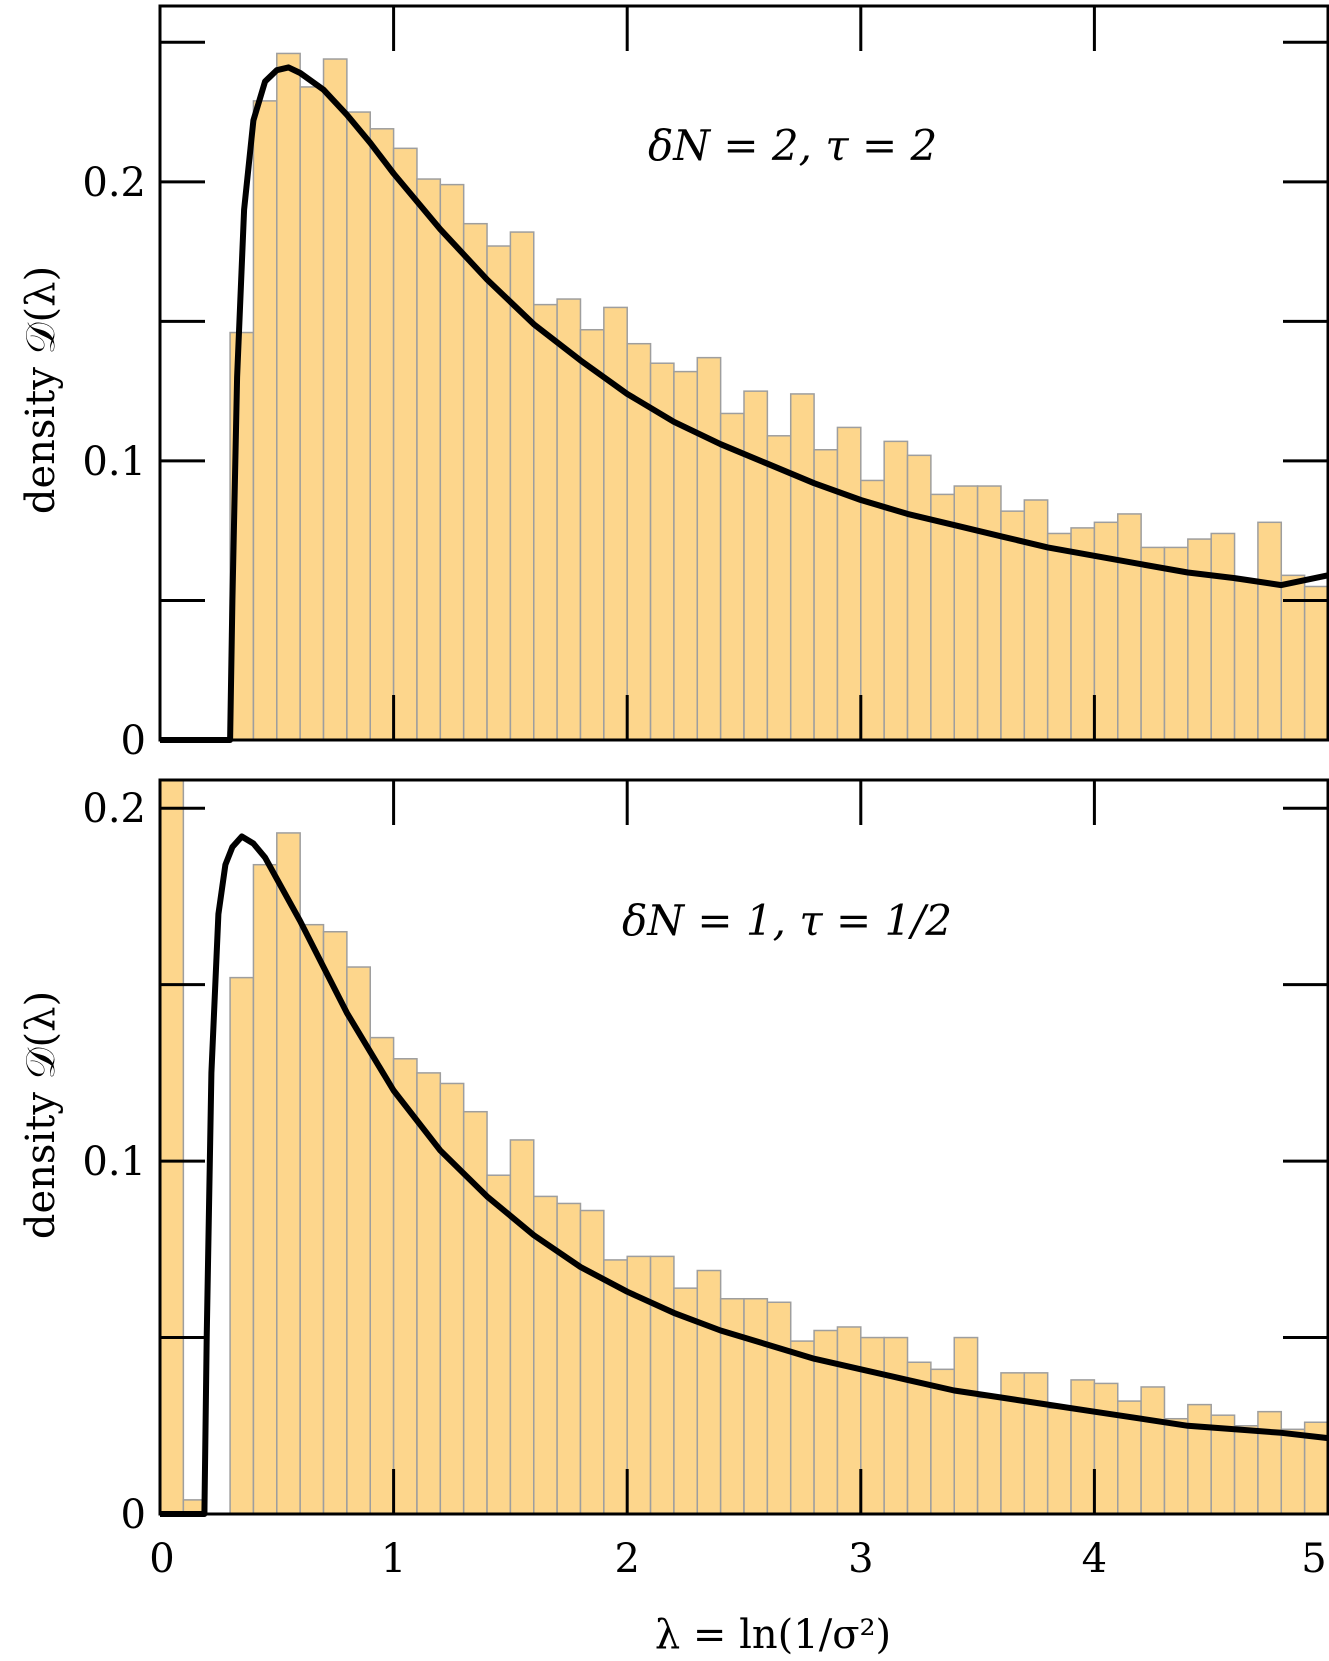 The height and width of the screenshot is (1661, 1329). I want to click on bottom-annotation: δN = 1, τ = 1/2, so click(787, 920).